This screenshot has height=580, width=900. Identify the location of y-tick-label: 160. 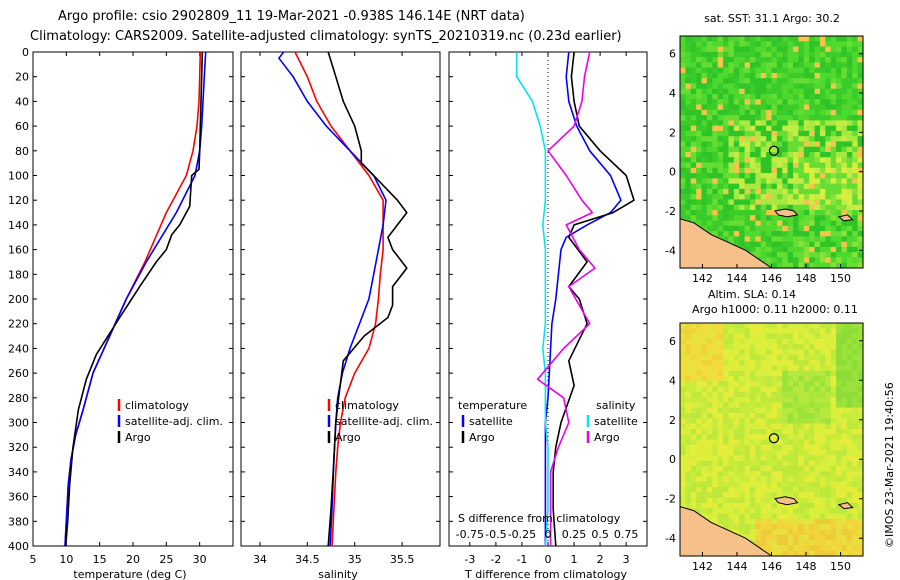
(18, 250).